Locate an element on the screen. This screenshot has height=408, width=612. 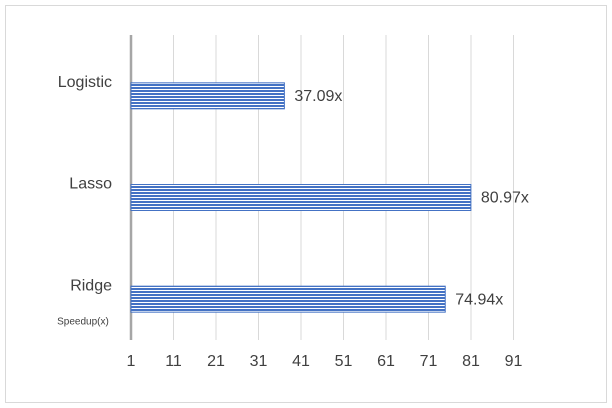
x-tick-label: 31 is located at coordinates (259, 361).